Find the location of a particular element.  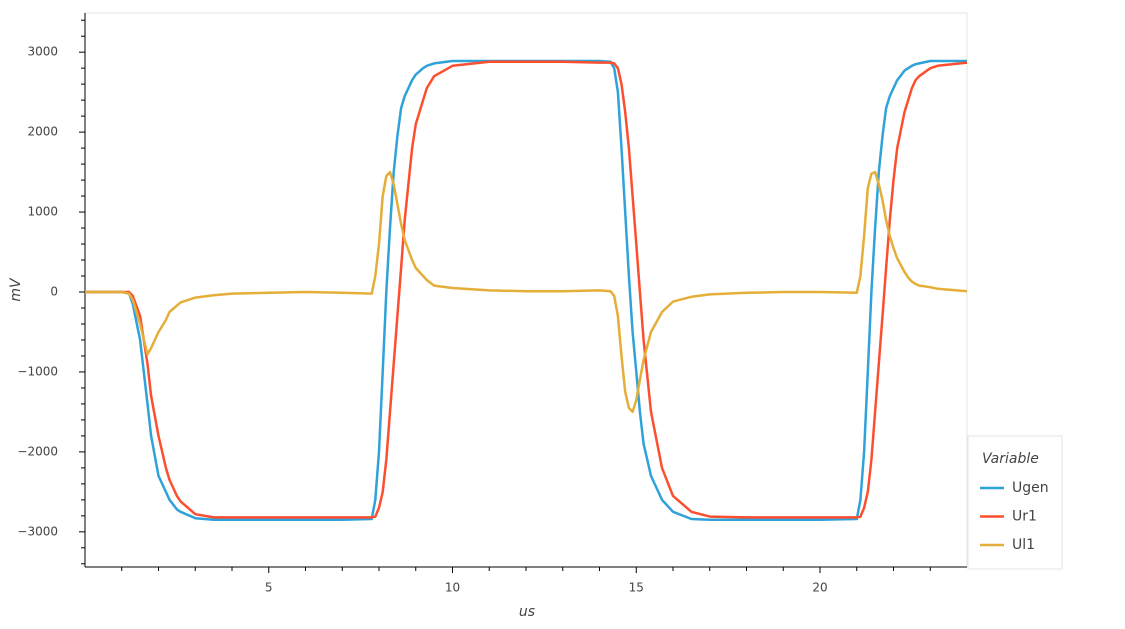

y-tick-label: −1000 is located at coordinates (37, 371).